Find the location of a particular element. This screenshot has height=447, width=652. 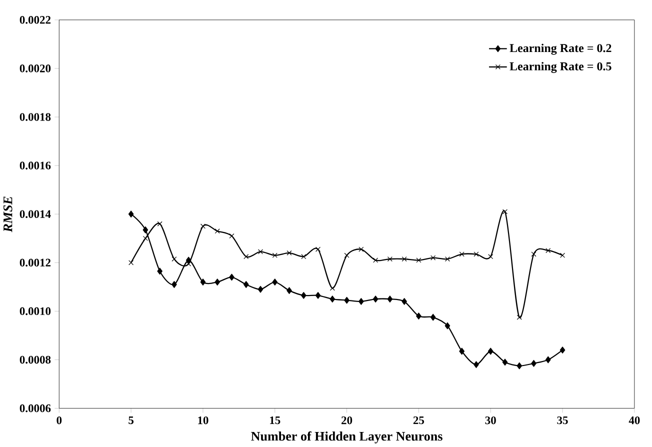

legend-label: Learning Rate = 0.2 is located at coordinates (561, 49).